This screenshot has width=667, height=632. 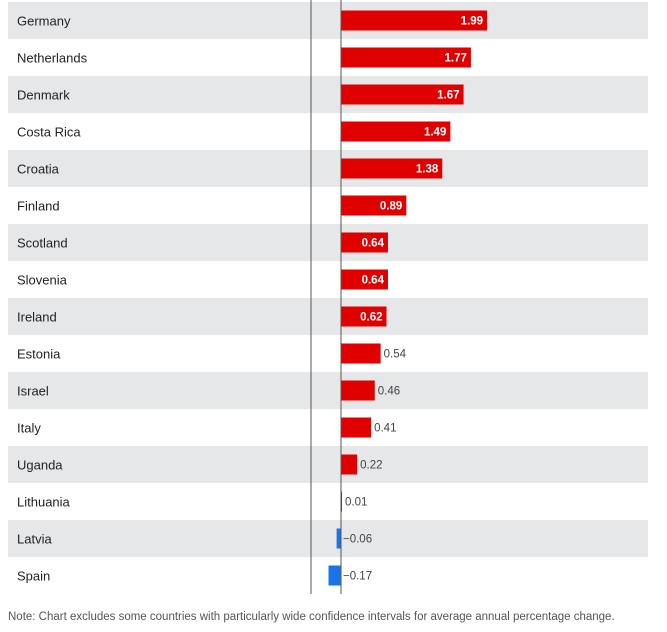 I want to click on category-label: Netherlands, so click(x=52, y=58).